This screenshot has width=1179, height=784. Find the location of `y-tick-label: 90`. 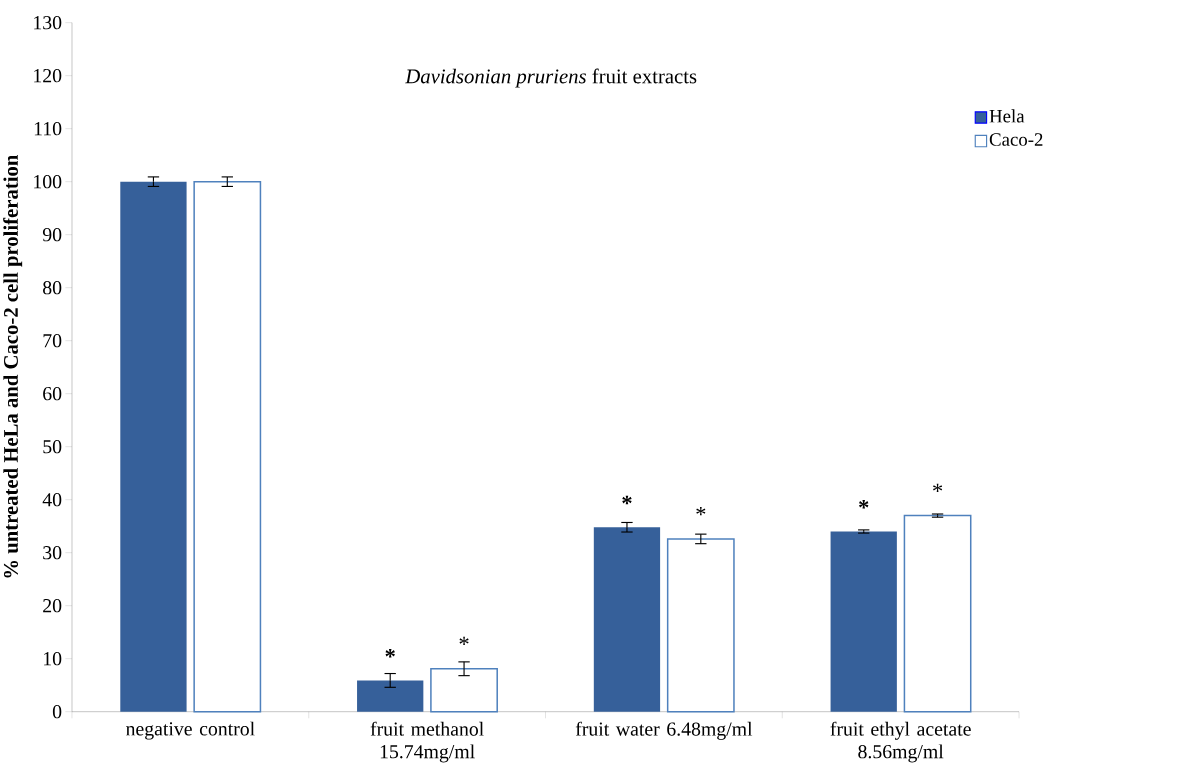

y-tick-label: 90 is located at coordinates (52, 234).